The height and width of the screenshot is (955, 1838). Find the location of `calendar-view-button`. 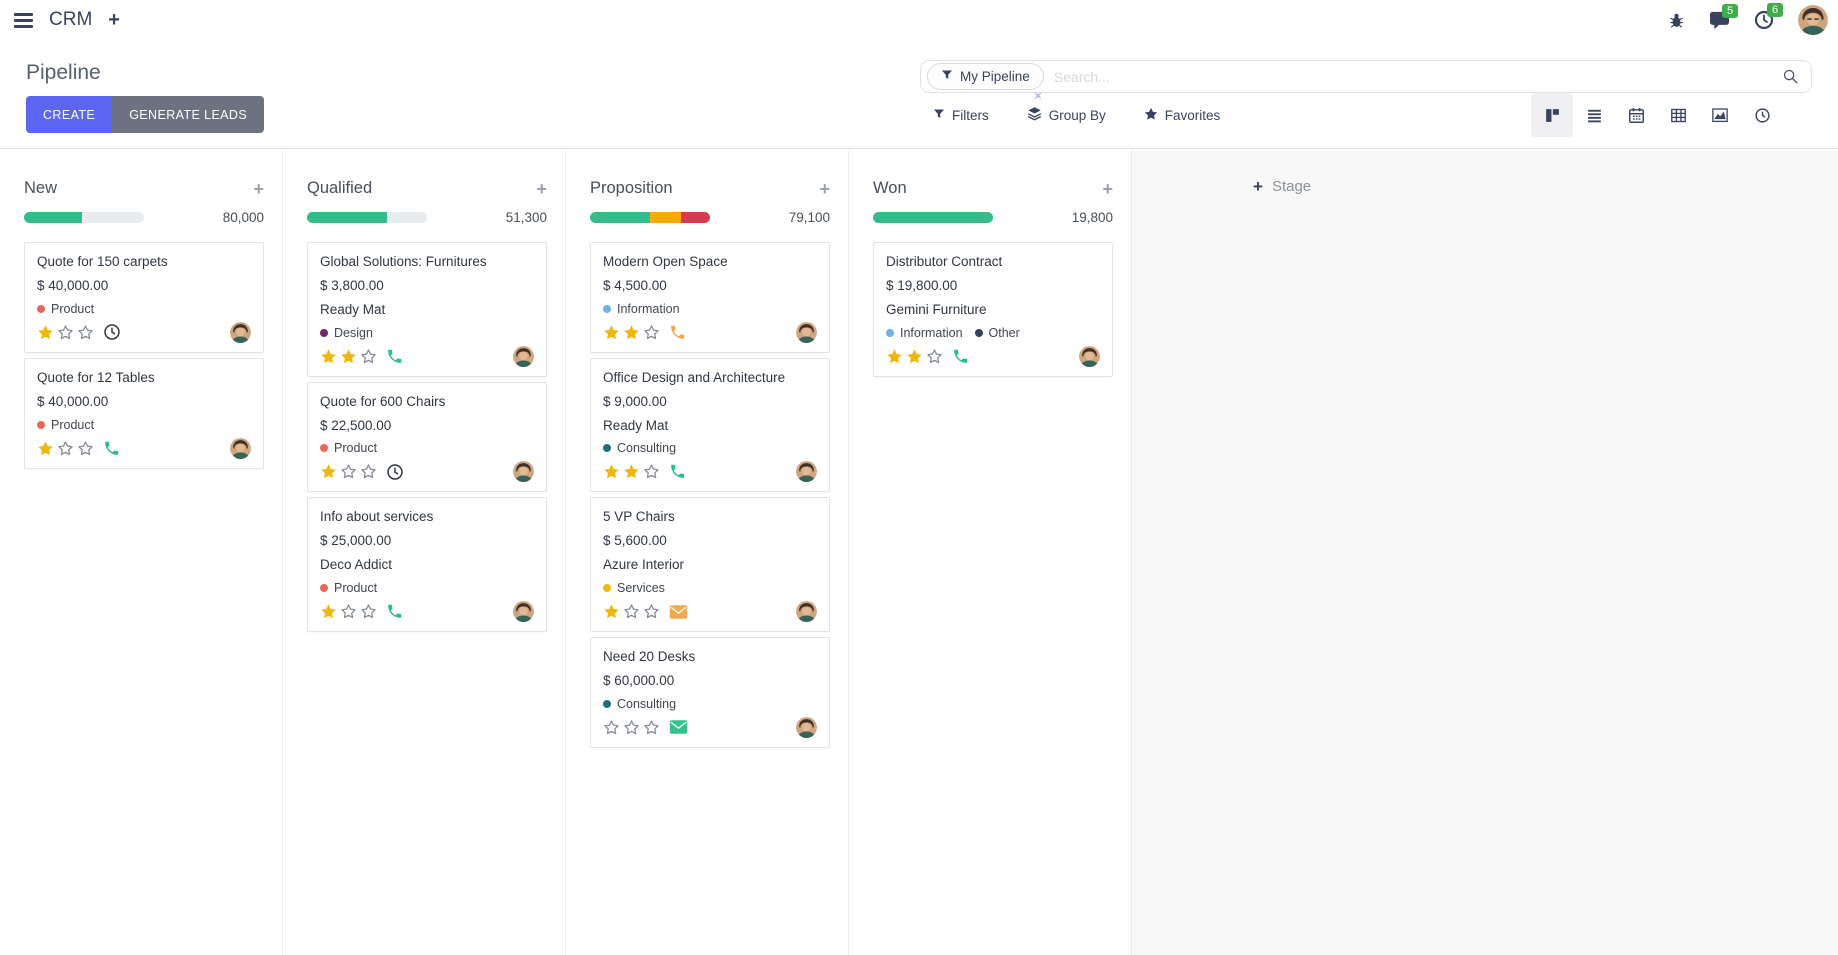

calendar-view-button is located at coordinates (1636, 115).